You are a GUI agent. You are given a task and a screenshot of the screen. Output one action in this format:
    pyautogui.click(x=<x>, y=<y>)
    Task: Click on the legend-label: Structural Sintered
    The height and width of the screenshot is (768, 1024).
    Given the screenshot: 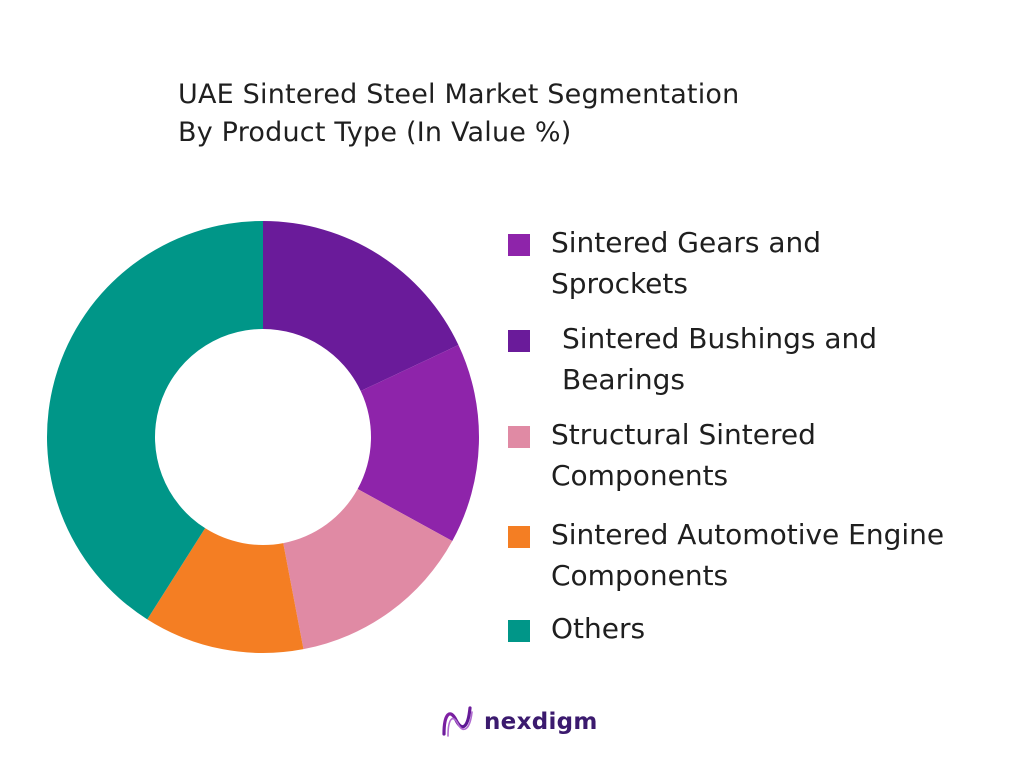 What is the action you would take?
    pyautogui.click(x=683, y=434)
    